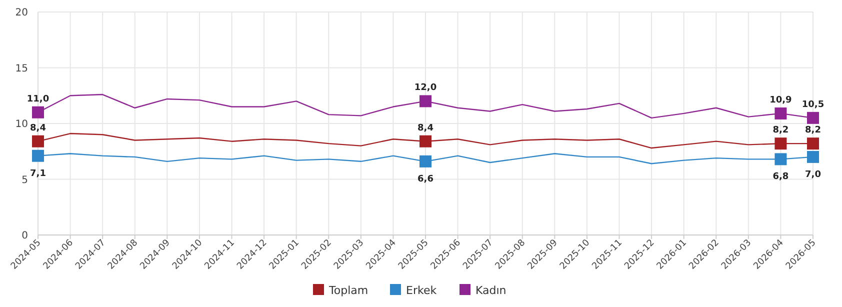  Describe the element at coordinates (813, 105) in the screenshot. I see `data-label: 10,5` at that location.